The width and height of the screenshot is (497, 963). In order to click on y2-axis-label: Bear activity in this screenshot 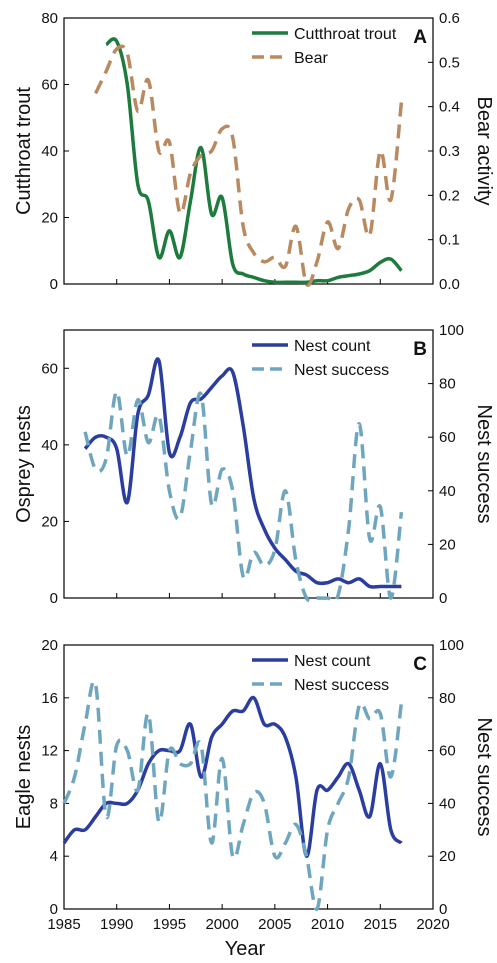, I will do `click(484, 151)`.